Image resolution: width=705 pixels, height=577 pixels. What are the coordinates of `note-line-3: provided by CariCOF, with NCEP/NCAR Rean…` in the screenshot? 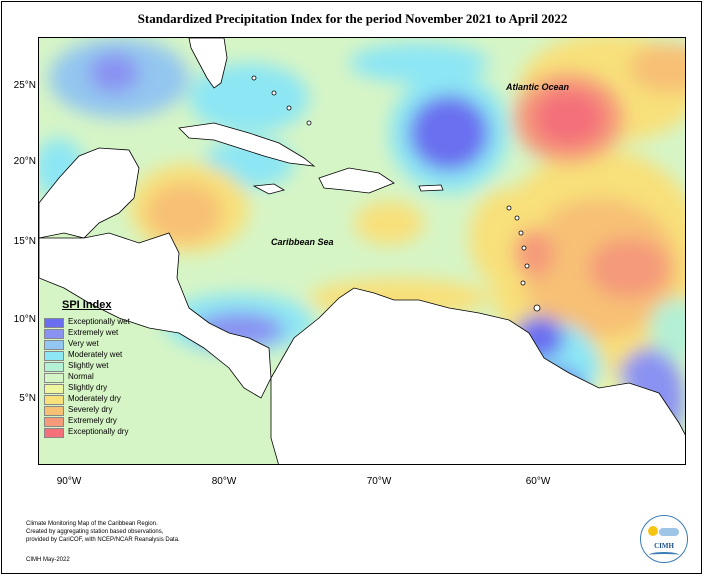 It's located at (103, 540).